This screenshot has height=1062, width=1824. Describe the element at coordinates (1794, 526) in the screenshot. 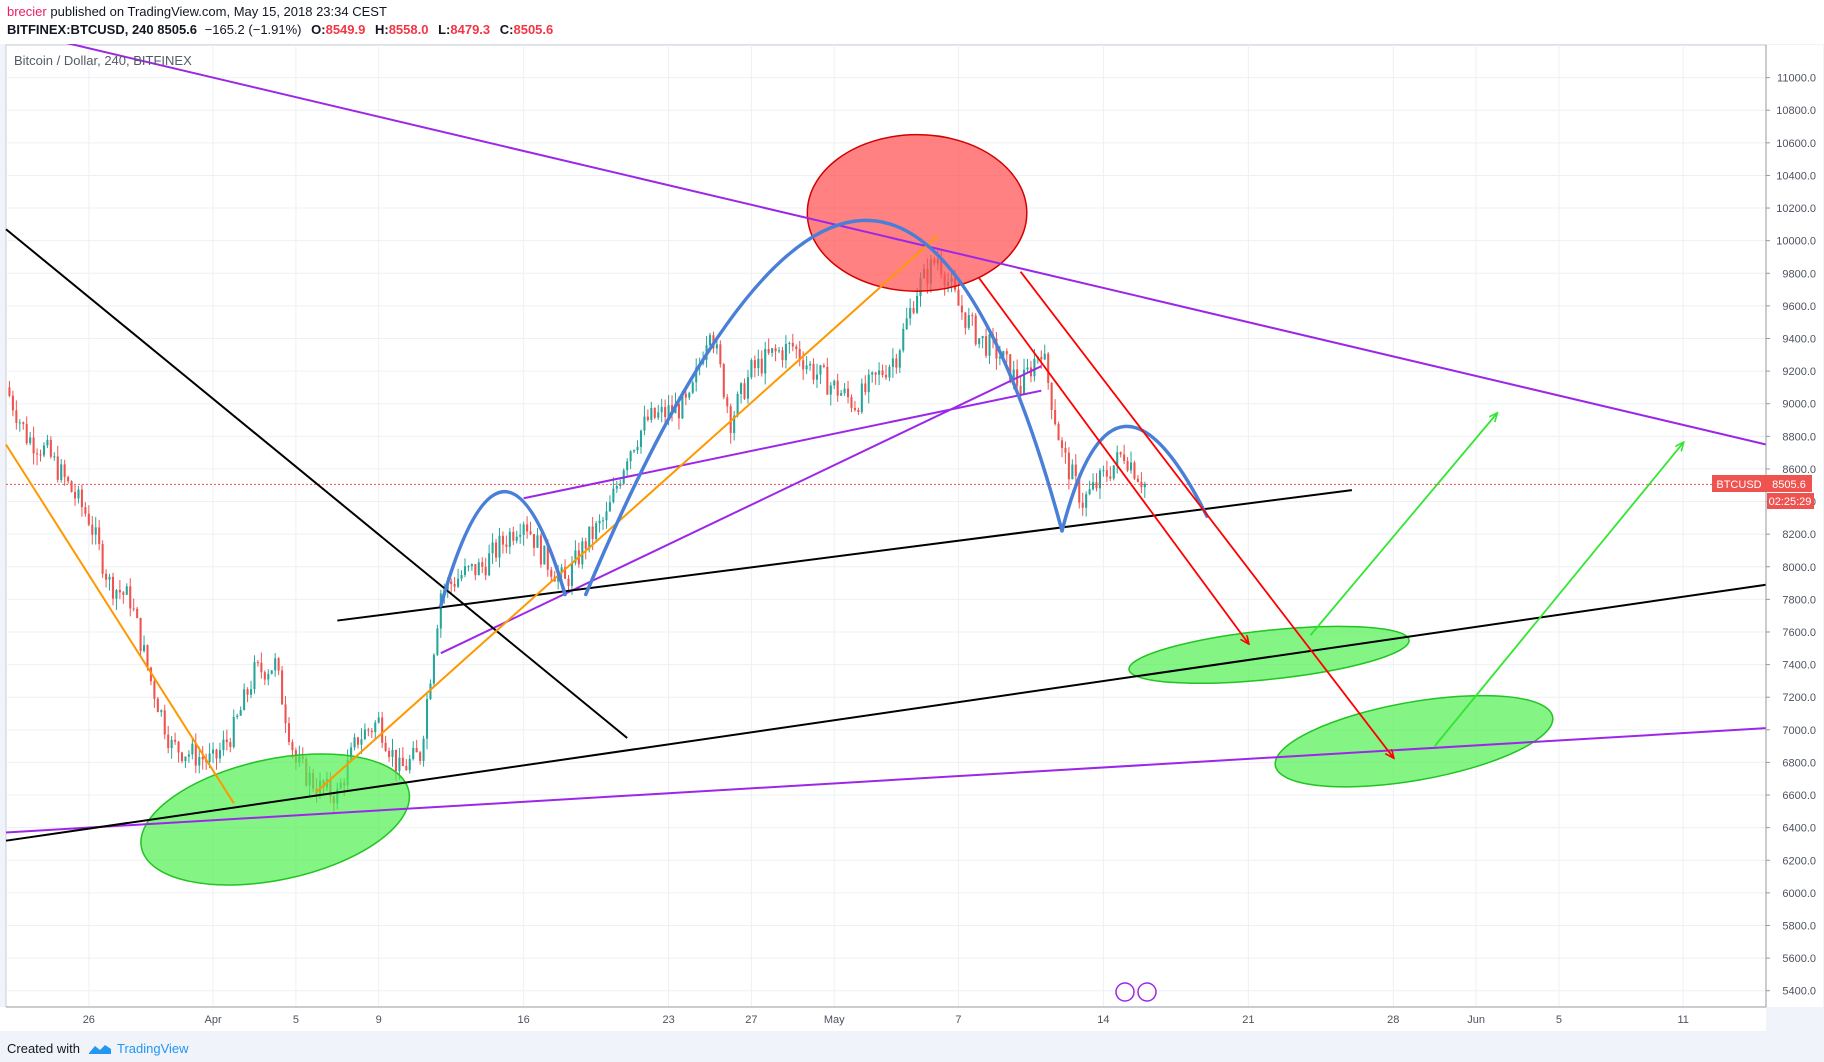

I see `price-axis` at that location.